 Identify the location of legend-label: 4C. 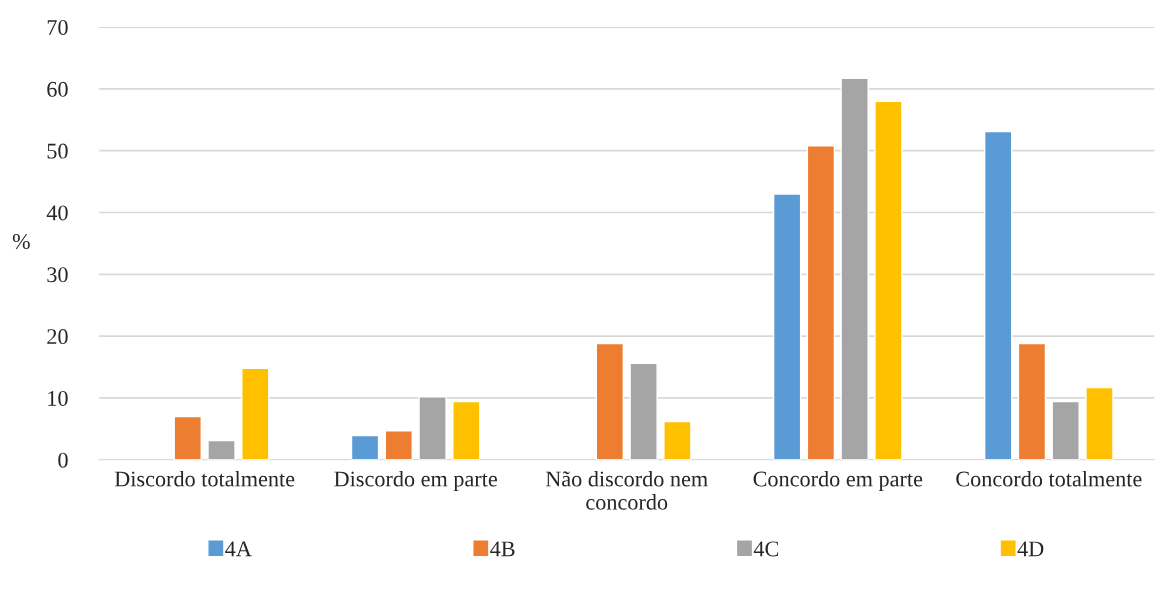
(766, 549).